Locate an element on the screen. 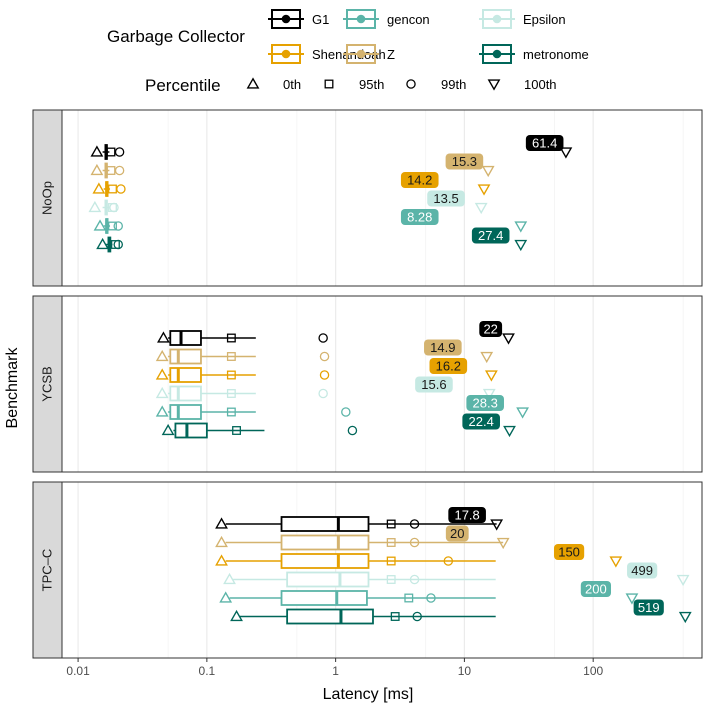  label-gencon: 28.3 is located at coordinates (485, 403).